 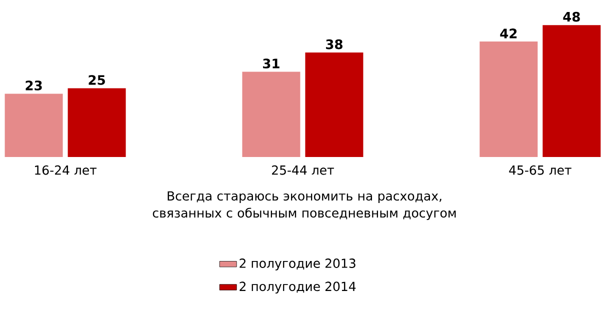 I want to click on data-label: 42, so click(x=508, y=33).